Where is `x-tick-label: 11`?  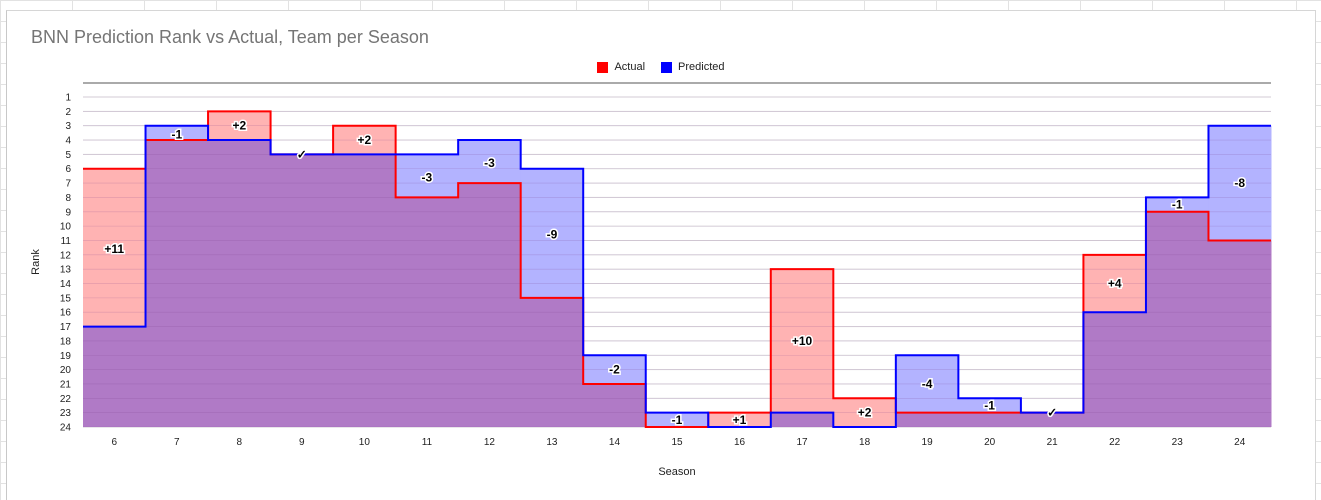
x-tick-label: 11 is located at coordinates (427, 442).